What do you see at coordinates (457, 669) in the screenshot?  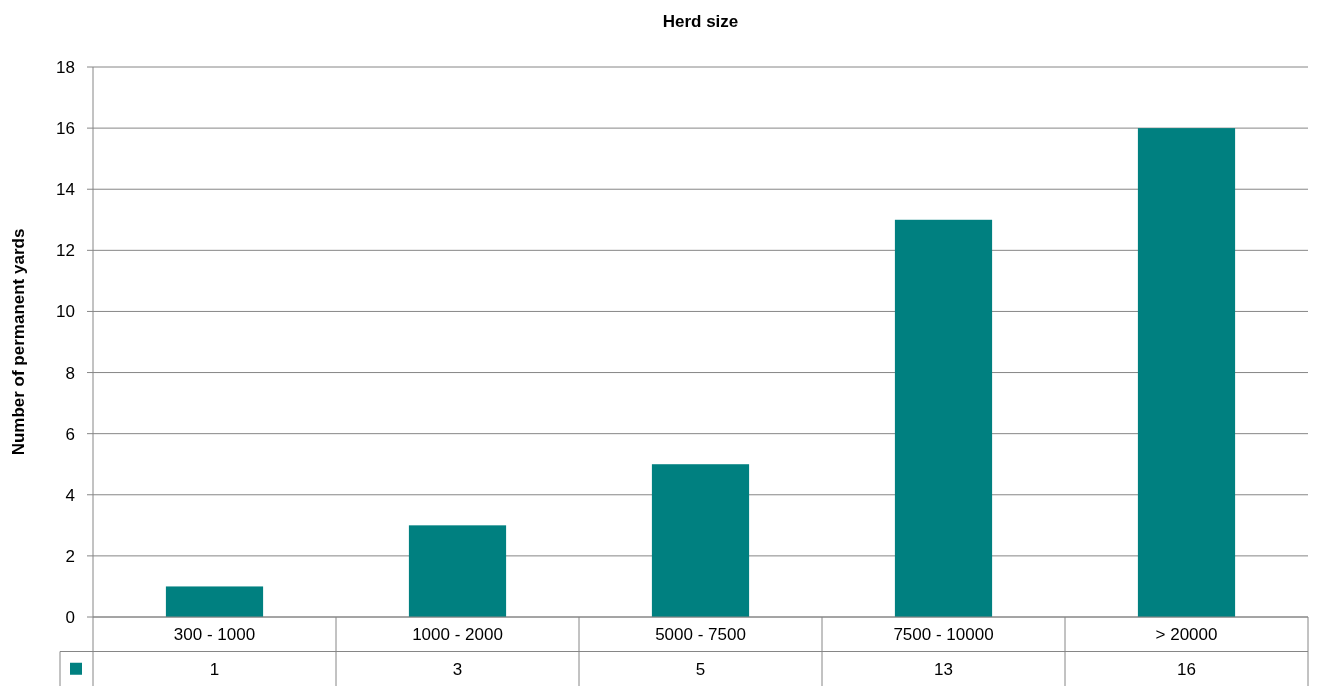 I see `data-label: 3` at bounding box center [457, 669].